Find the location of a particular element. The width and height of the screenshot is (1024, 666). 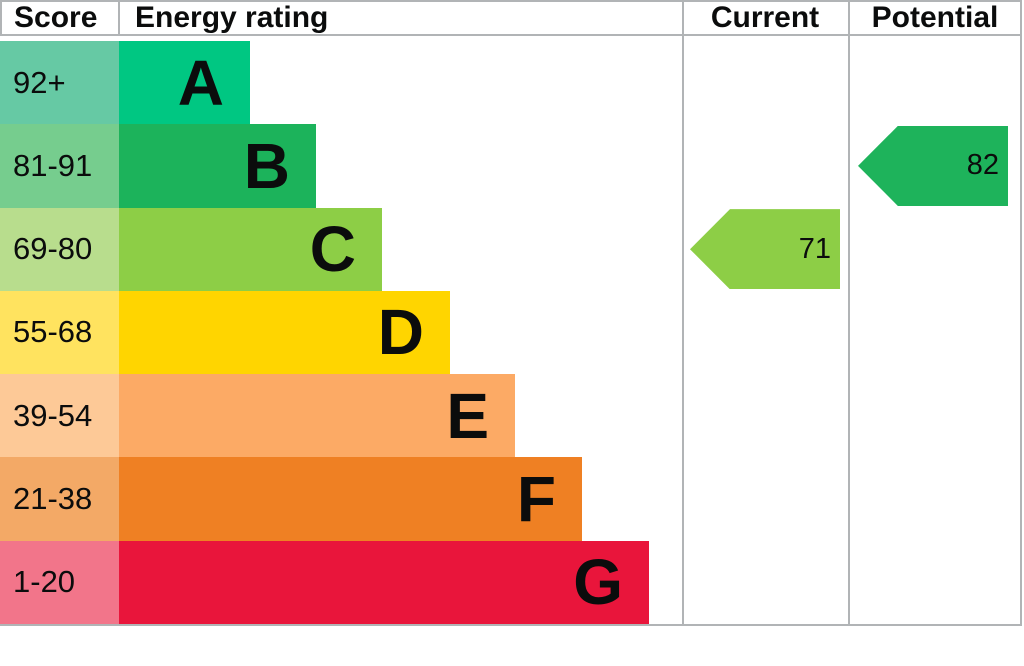

energy-band-bar-b: B is located at coordinates (217, 166).